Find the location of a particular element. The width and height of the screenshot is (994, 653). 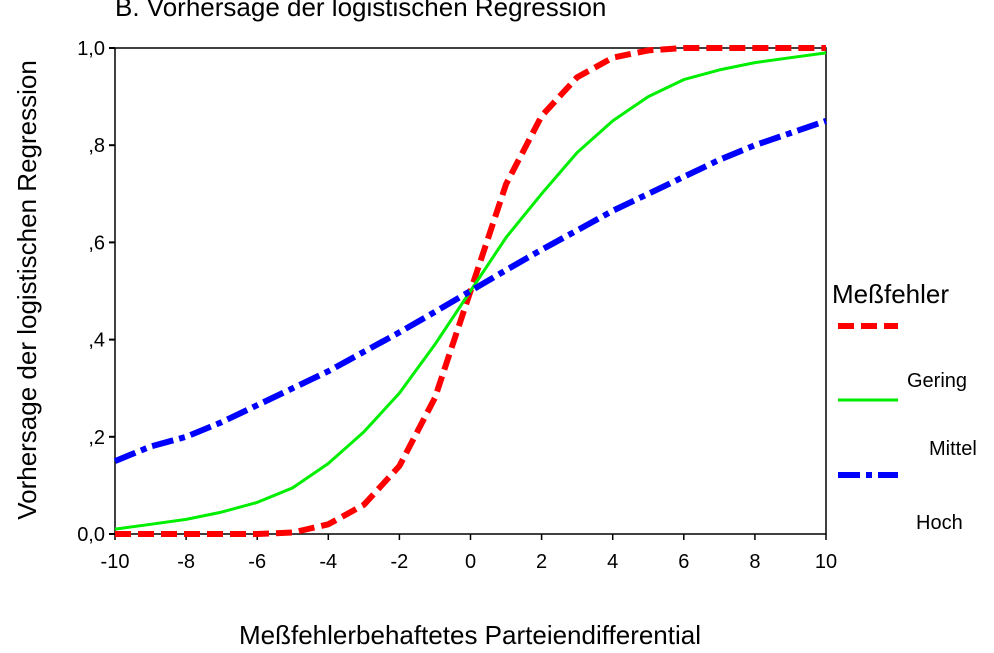

legend: Meßfehler Gering Mittel Hoch is located at coordinates (904, 406).